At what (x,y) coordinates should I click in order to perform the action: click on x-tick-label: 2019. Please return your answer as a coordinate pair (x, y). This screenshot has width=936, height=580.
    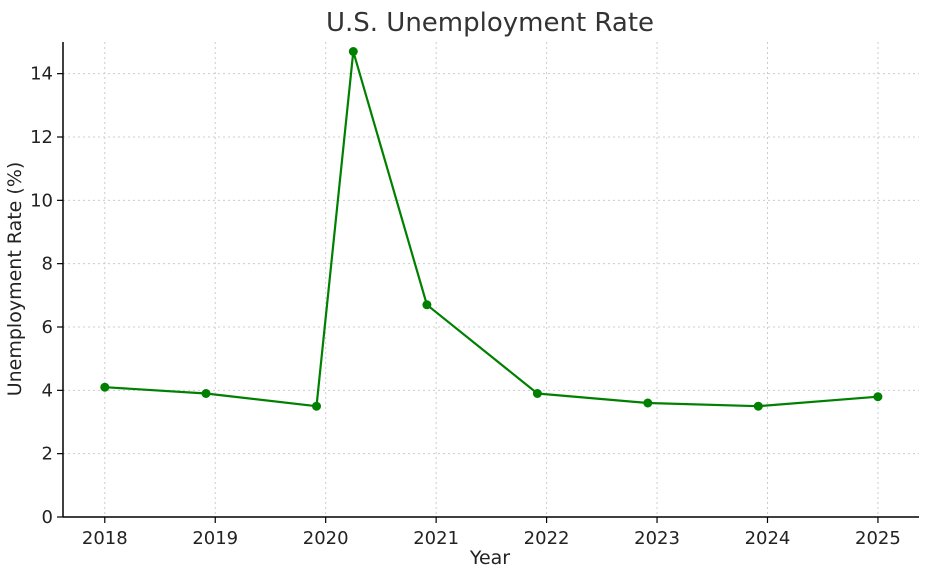
    Looking at the image, I should click on (215, 538).